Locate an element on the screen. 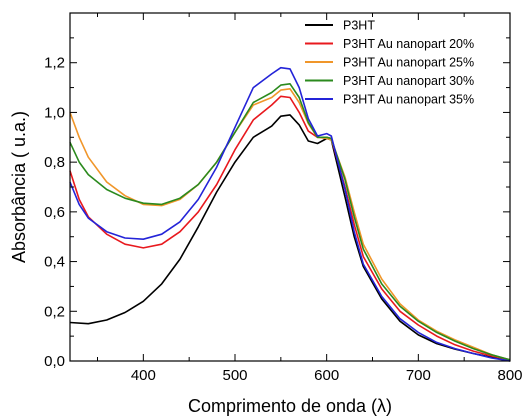  x-axis-title: Comprimento de onda (λ) is located at coordinates (290, 406).